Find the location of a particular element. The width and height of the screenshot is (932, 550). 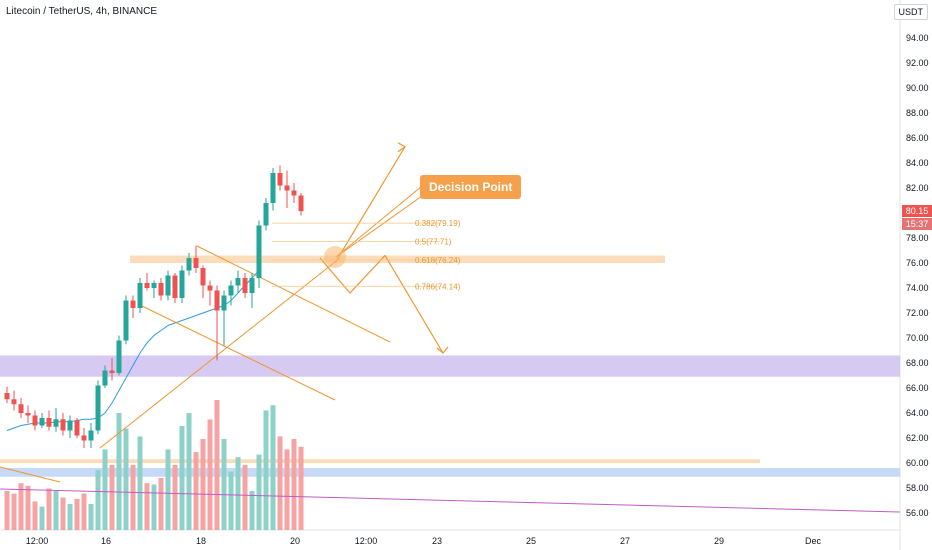

bearish-arrowhead is located at coordinates (442, 350).